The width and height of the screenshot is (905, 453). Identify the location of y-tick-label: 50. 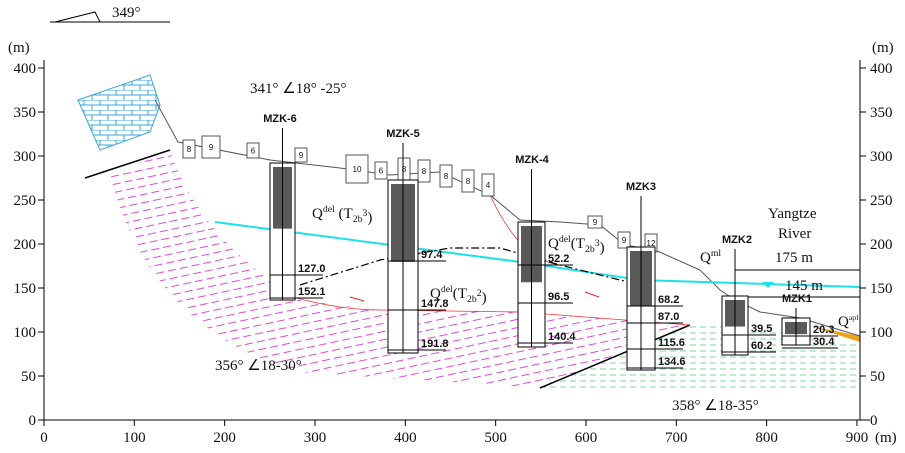
(877, 377).